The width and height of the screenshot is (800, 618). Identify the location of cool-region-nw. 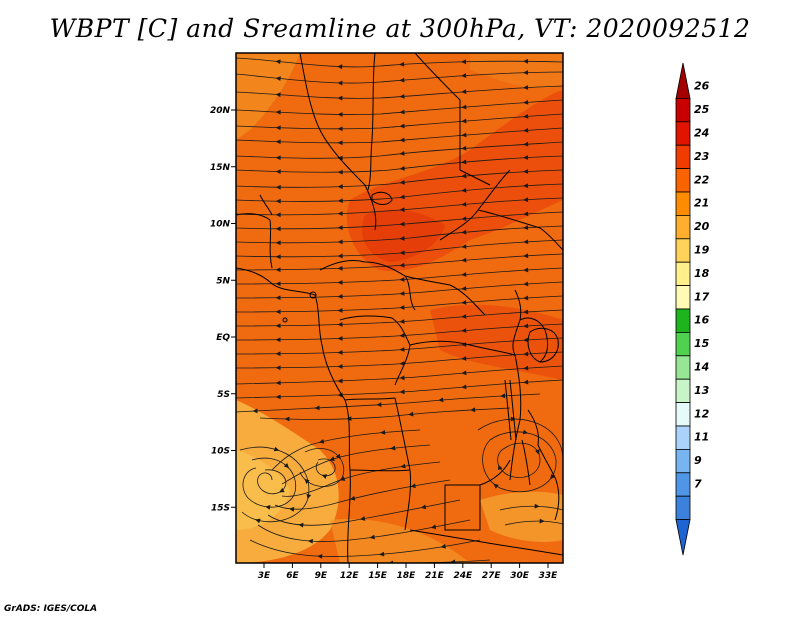
(268, 96).